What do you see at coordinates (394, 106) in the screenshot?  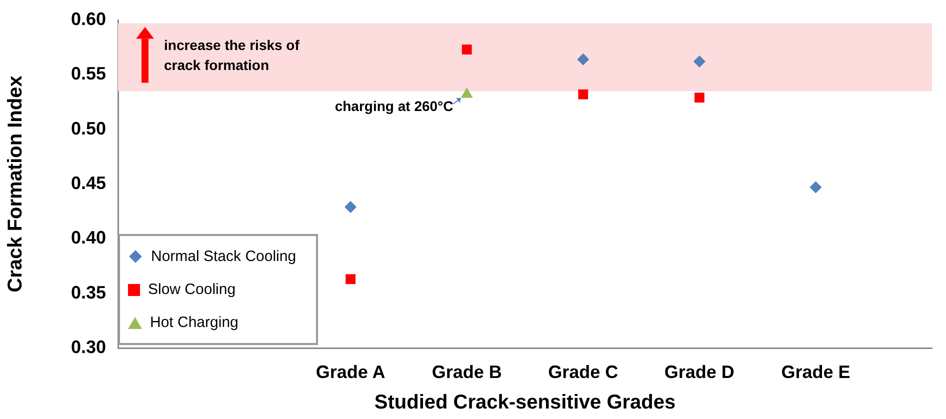 I see `annotation: charging at 260°C` at bounding box center [394, 106].